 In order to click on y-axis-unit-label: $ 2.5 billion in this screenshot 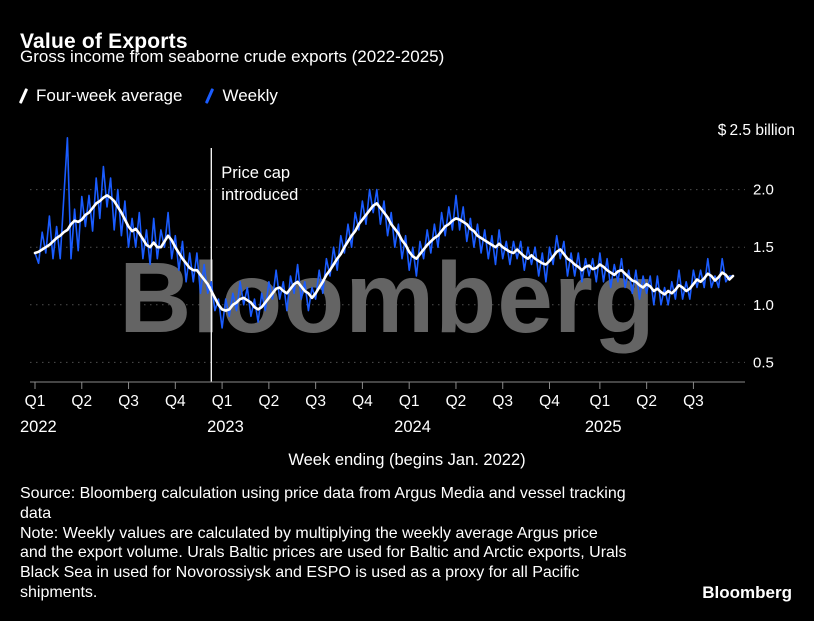, I will do `click(756, 130)`.